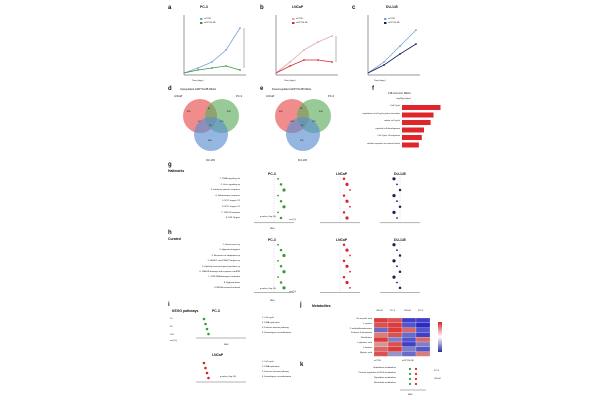 The image size is (600, 400). What do you see at coordinates (211, 125) in the screenshot?
I see `panel-d-venn` at bounding box center [211, 125].